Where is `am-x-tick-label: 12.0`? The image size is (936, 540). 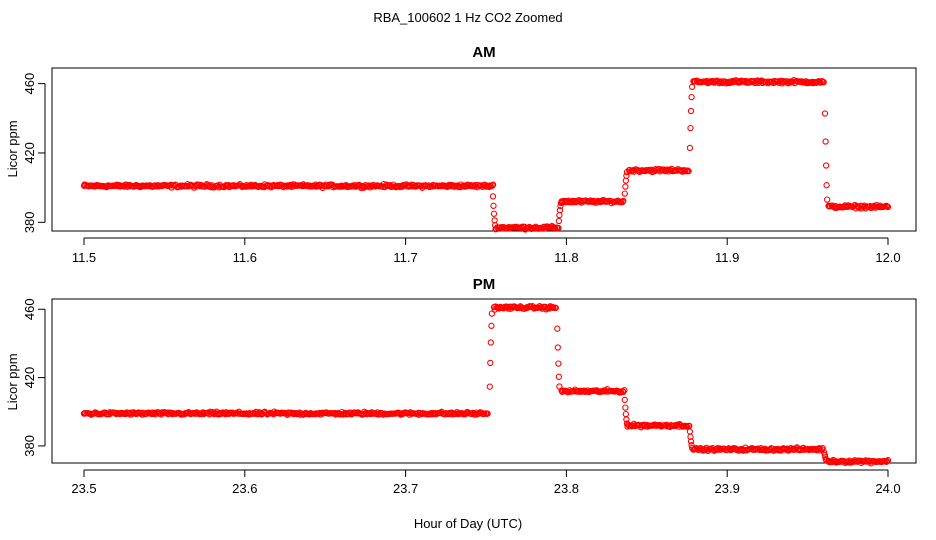
am-x-tick-label: 12.0 is located at coordinates (887, 257).